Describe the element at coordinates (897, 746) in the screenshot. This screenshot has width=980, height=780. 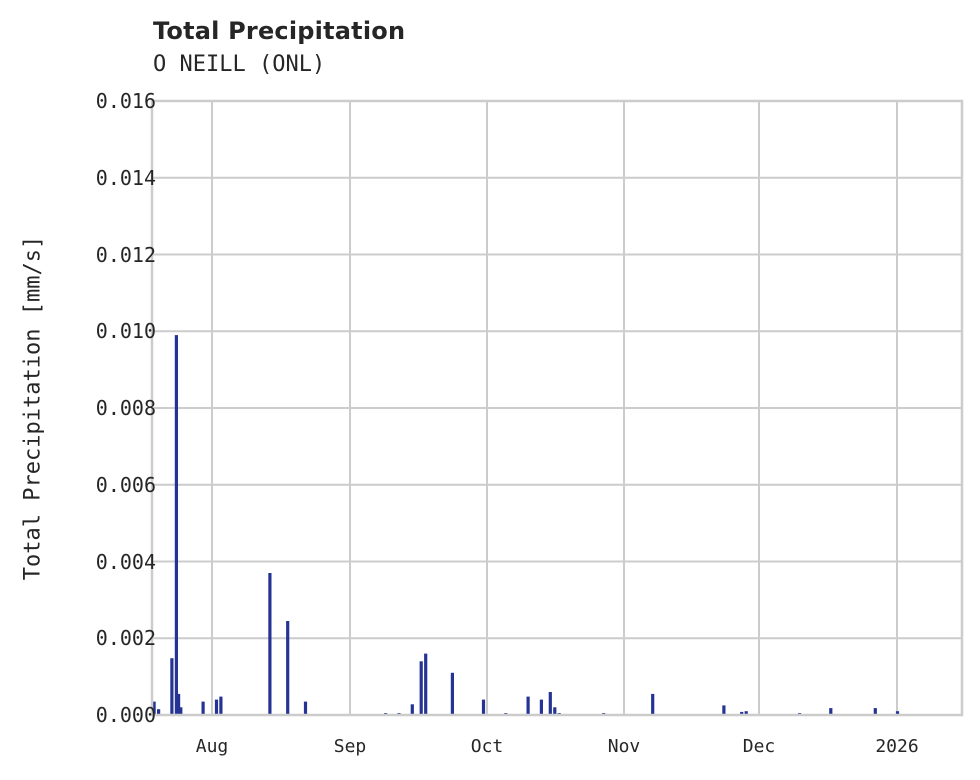
I see `x-tick-label: 2026` at that location.